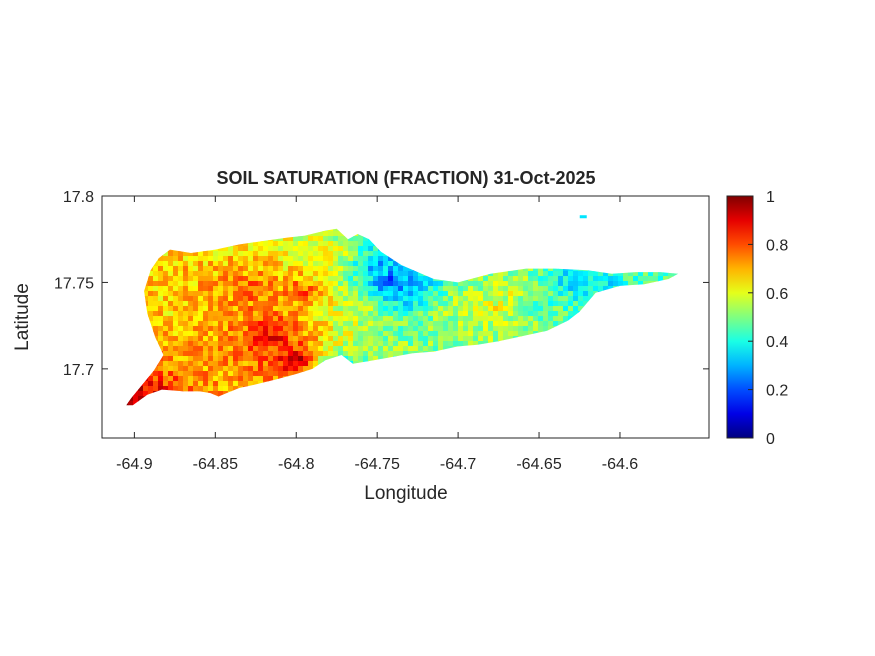 This screenshot has width=875, height=656. I want to click on islet-cell, so click(583, 217).